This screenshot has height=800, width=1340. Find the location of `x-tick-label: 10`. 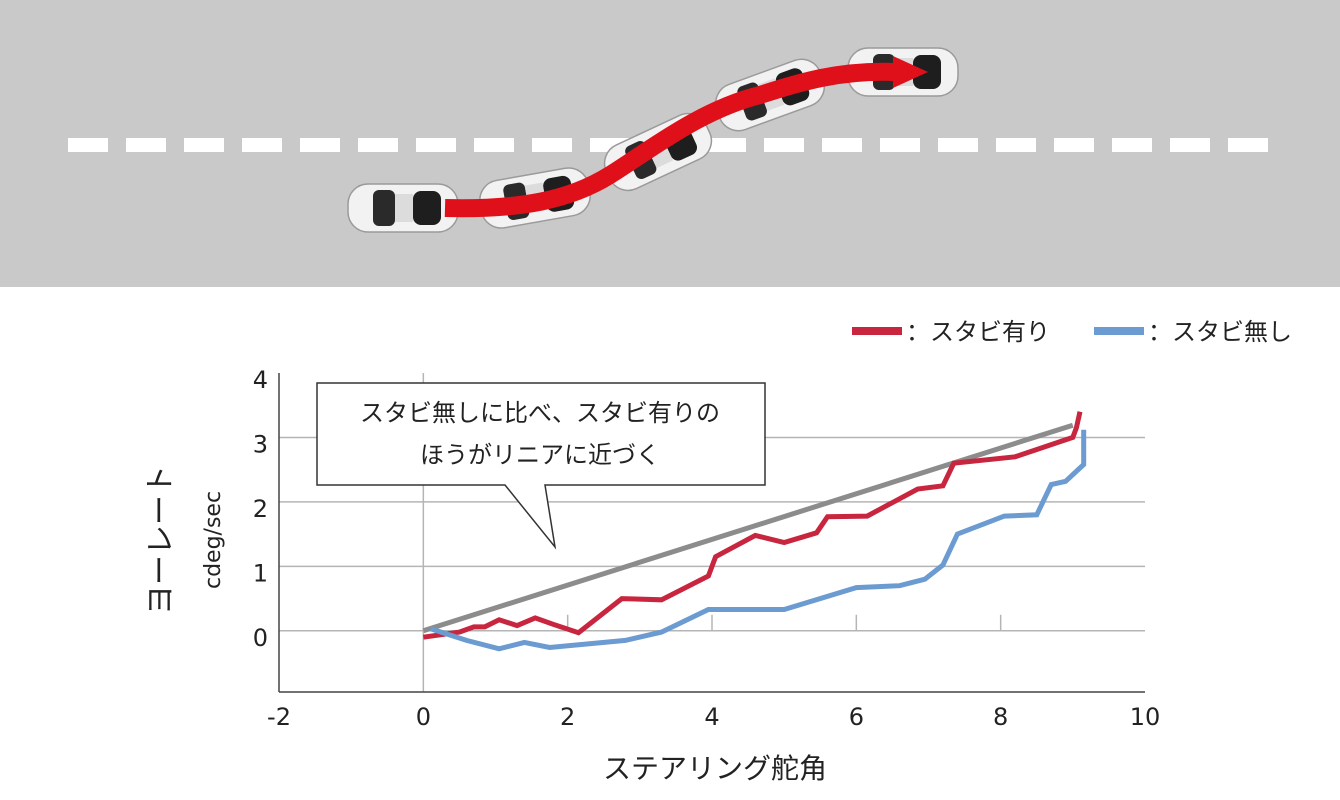

x-tick-label: 10 is located at coordinates (1145, 717).